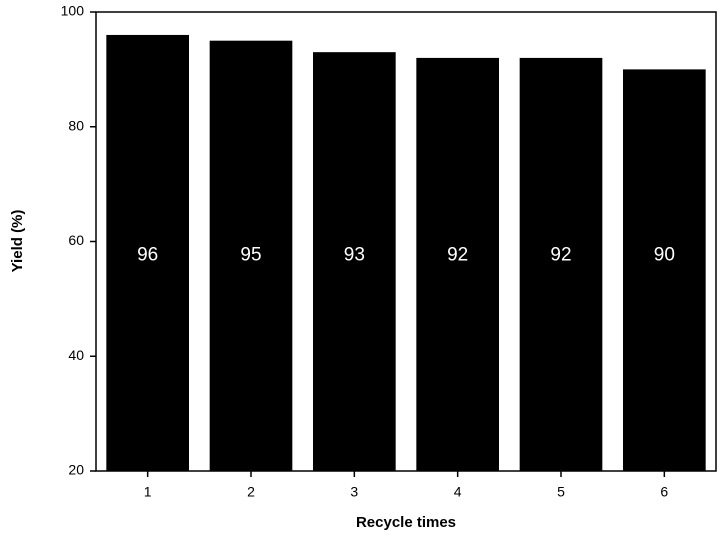 This screenshot has height=538, width=724. What do you see at coordinates (664, 492) in the screenshot?
I see `x-tick-label: 6` at bounding box center [664, 492].